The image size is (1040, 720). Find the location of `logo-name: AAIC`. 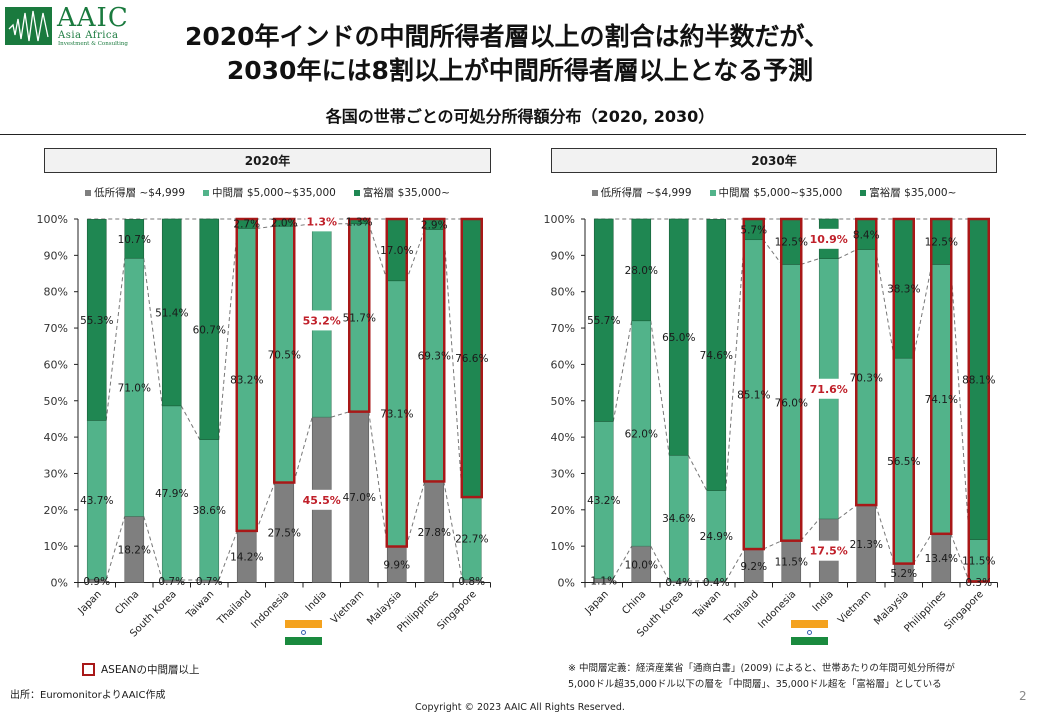

logo-name: AAIC is located at coordinates (93, 18).